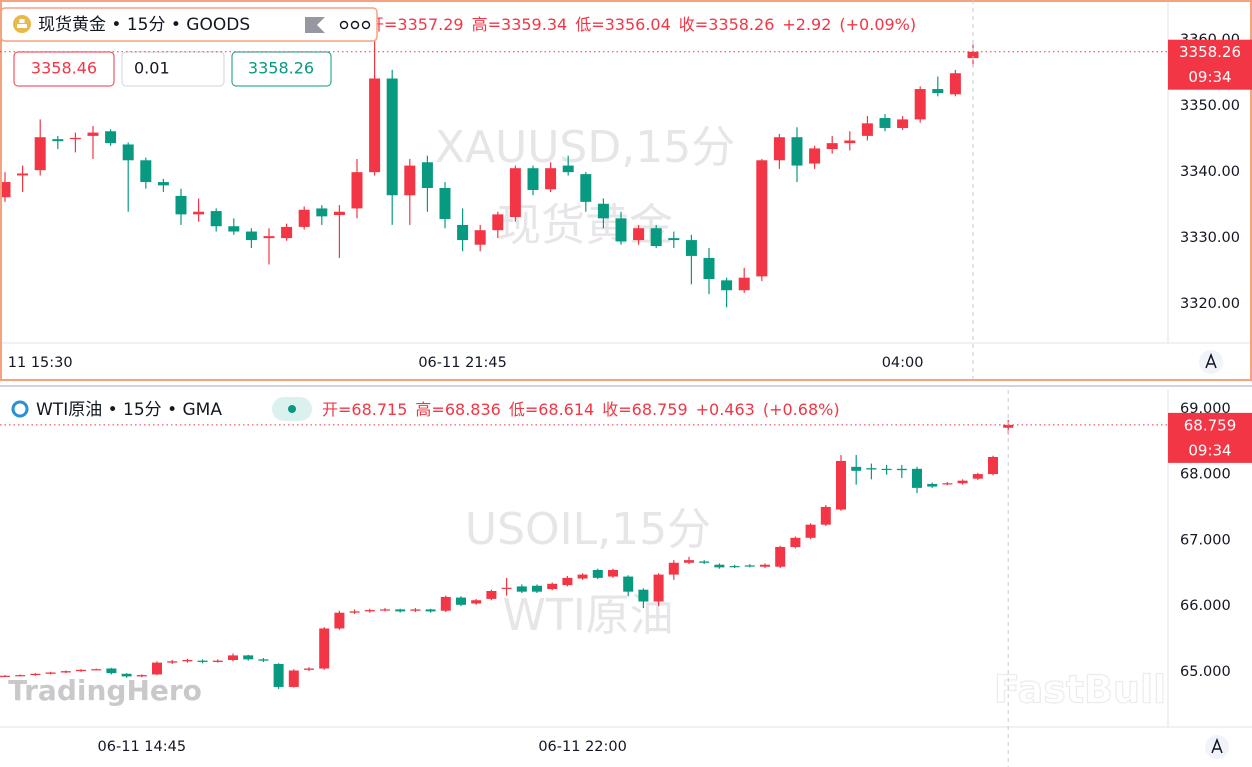 This screenshot has height=767, width=1252. What do you see at coordinates (292, 409) in the screenshot?
I see `visibility-toggle-dot` at bounding box center [292, 409].